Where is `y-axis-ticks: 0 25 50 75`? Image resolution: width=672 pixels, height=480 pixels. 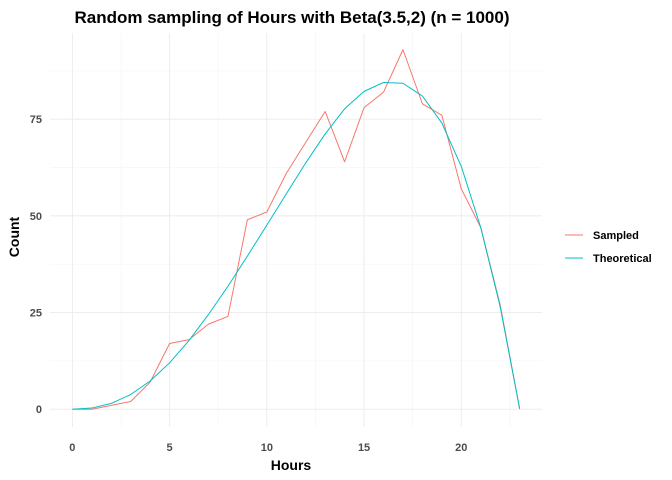 y-axis-ticks: 0 25 50 75 is located at coordinates (36, 265).